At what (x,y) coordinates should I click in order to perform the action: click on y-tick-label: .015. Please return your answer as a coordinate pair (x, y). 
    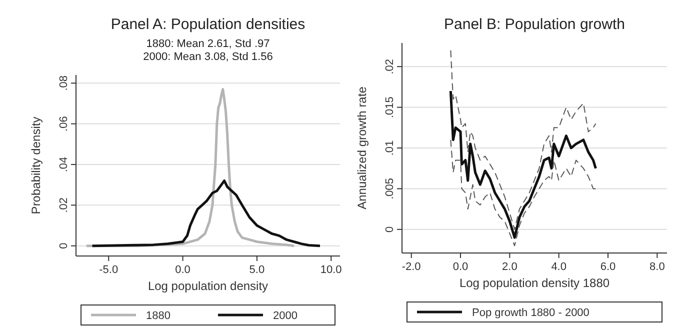
    Looking at the image, I should click on (390, 107).